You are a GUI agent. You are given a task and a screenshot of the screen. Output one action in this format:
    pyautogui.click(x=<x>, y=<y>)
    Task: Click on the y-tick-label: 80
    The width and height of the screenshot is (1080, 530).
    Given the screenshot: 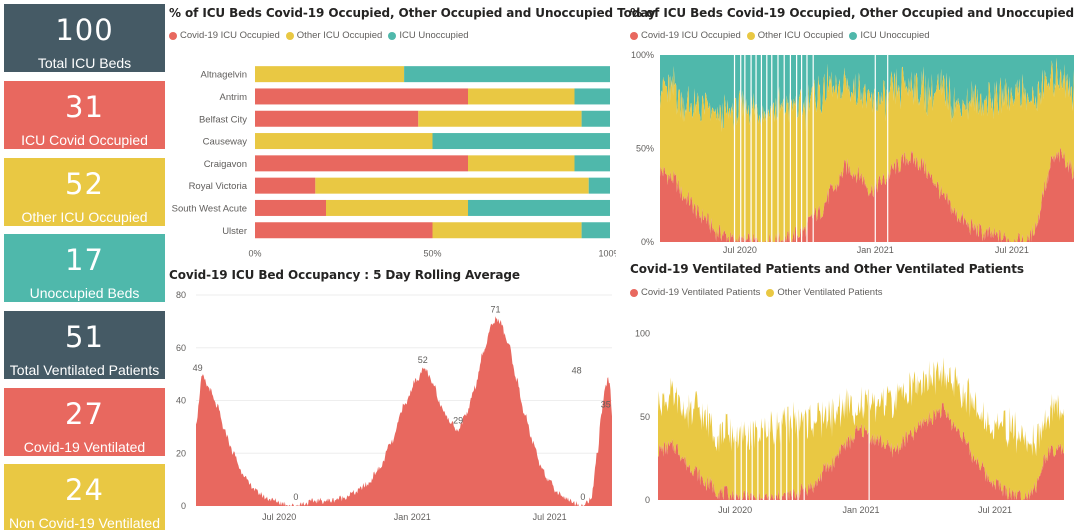 What is the action you would take?
    pyautogui.click(x=181, y=295)
    